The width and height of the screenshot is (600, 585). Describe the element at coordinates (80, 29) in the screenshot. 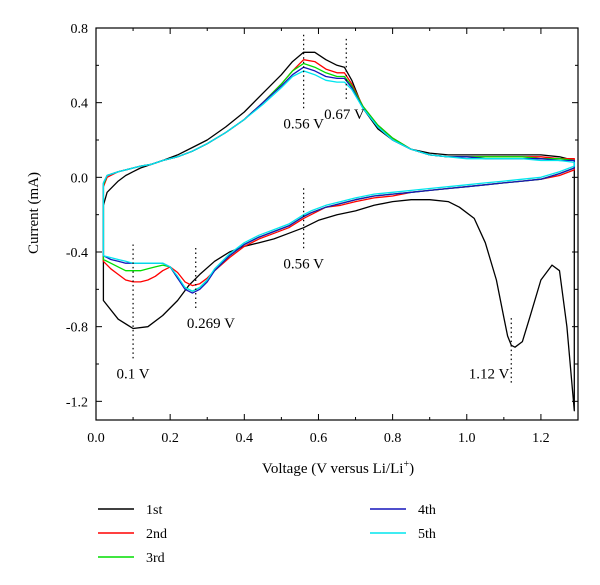

I see `y-tick-label: 0.8` at that location.